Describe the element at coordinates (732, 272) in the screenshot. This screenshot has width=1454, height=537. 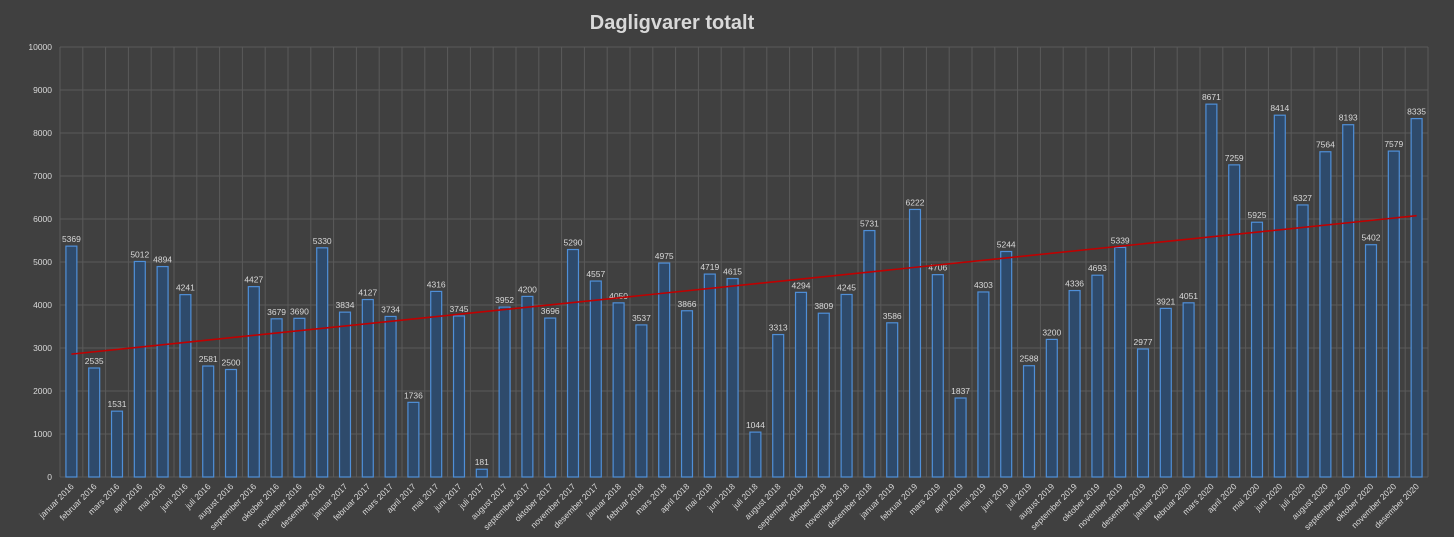
I see `data-label: 4615` at that location.